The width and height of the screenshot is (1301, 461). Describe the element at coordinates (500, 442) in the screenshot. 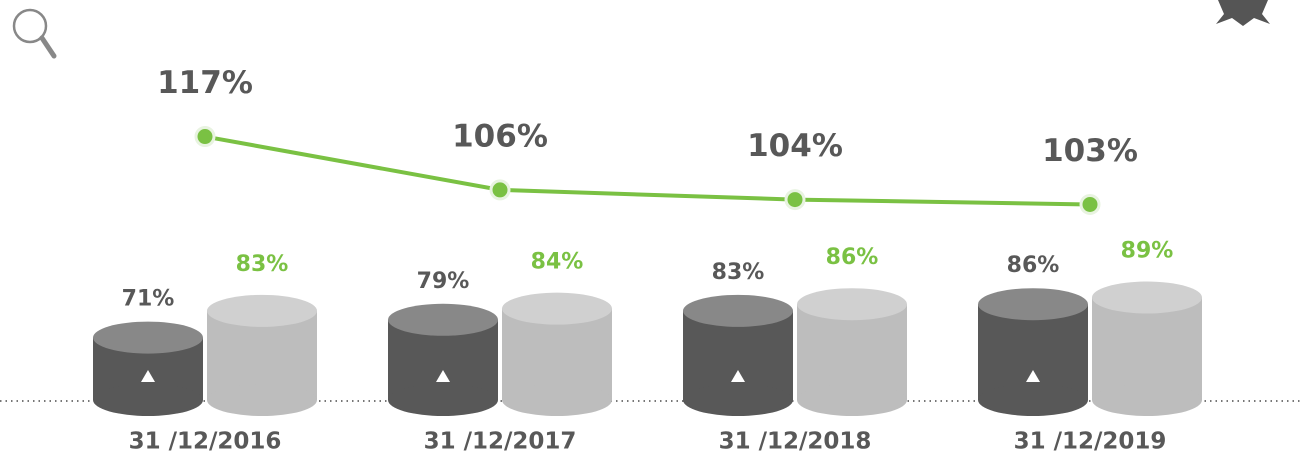

I see `x-tick-label: 31 /12/2017` at that location.